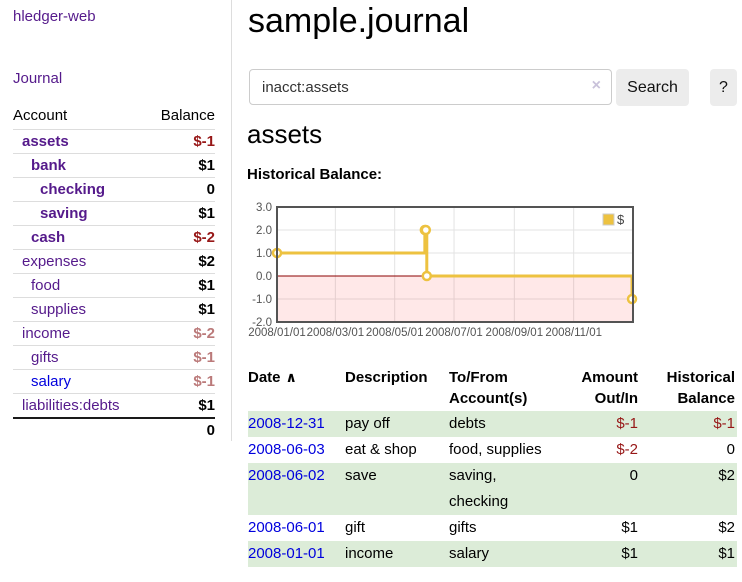  Describe the element at coordinates (114, 261) in the screenshot. I see `account-row: expenses $2` at that location.